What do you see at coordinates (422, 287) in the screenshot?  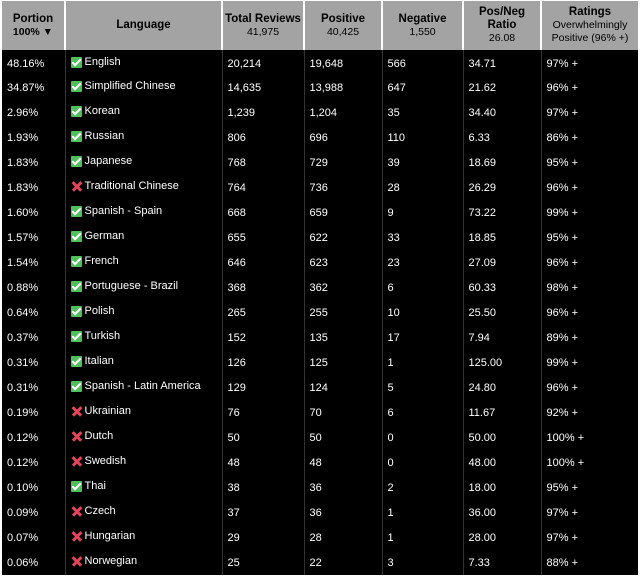 I see `negative-cell: 6` at bounding box center [422, 287].